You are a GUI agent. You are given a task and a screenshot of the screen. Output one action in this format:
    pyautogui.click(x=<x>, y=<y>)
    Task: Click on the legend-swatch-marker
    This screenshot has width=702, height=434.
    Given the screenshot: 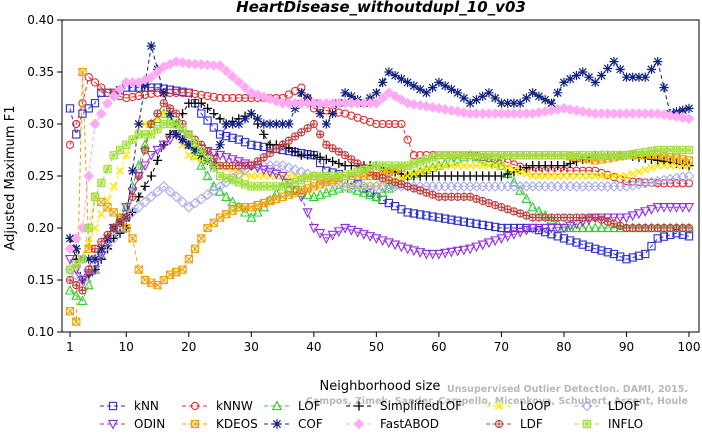 What is the action you would take?
    pyautogui.click(x=277, y=424)
    